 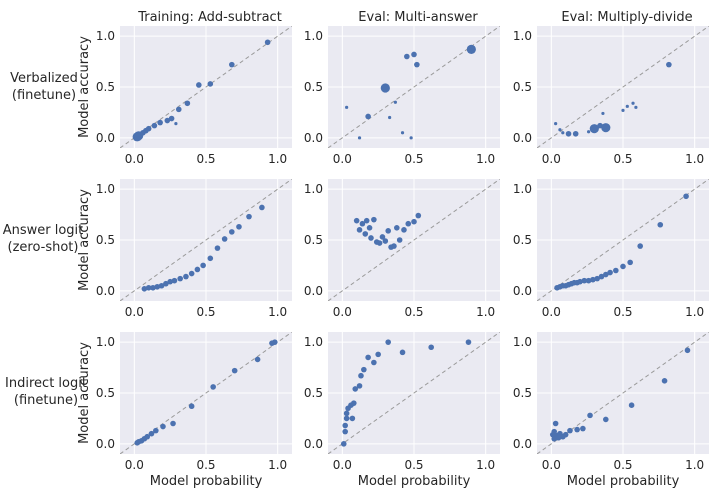 I want to click on column-title-2: Eval: Multi-answer, so click(x=418, y=17).